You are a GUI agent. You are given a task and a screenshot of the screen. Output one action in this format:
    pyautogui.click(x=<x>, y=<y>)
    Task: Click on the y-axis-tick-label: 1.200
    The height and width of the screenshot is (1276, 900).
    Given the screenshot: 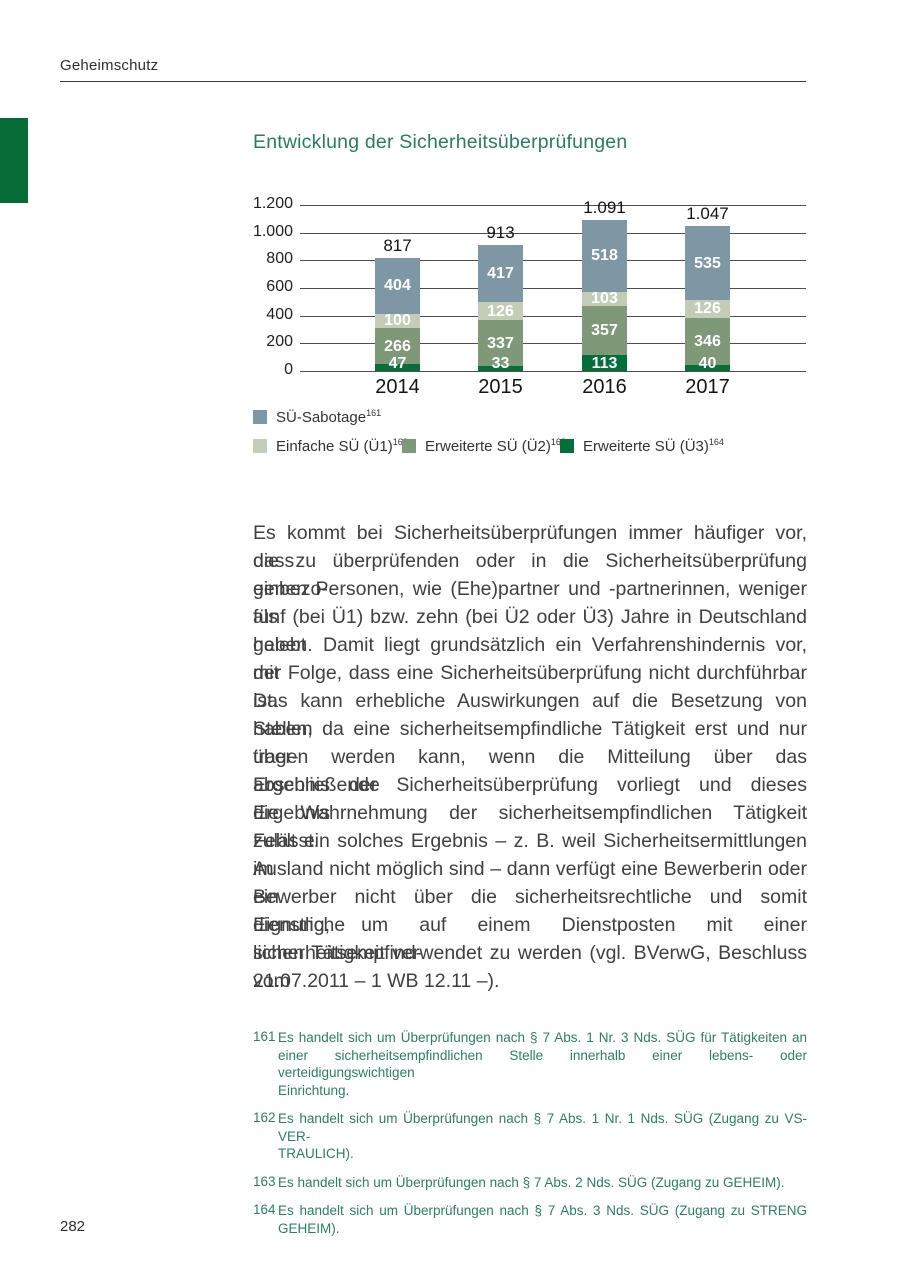 What is the action you would take?
    pyautogui.click(x=272, y=203)
    